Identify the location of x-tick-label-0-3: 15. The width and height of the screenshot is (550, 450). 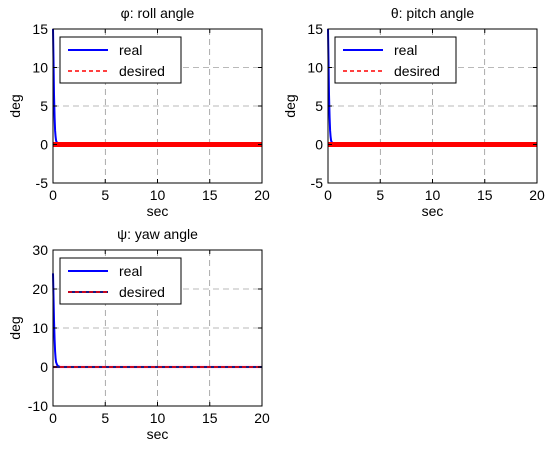
(210, 195).